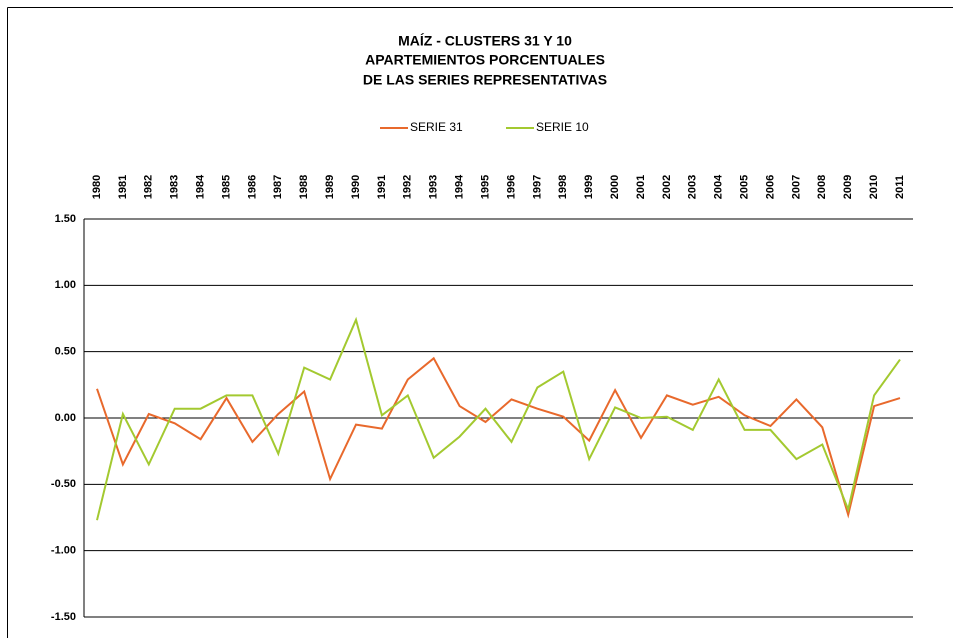 Image resolution: width=953 pixels, height=638 pixels. I want to click on x-tick-label: 1997, so click(537, 187).